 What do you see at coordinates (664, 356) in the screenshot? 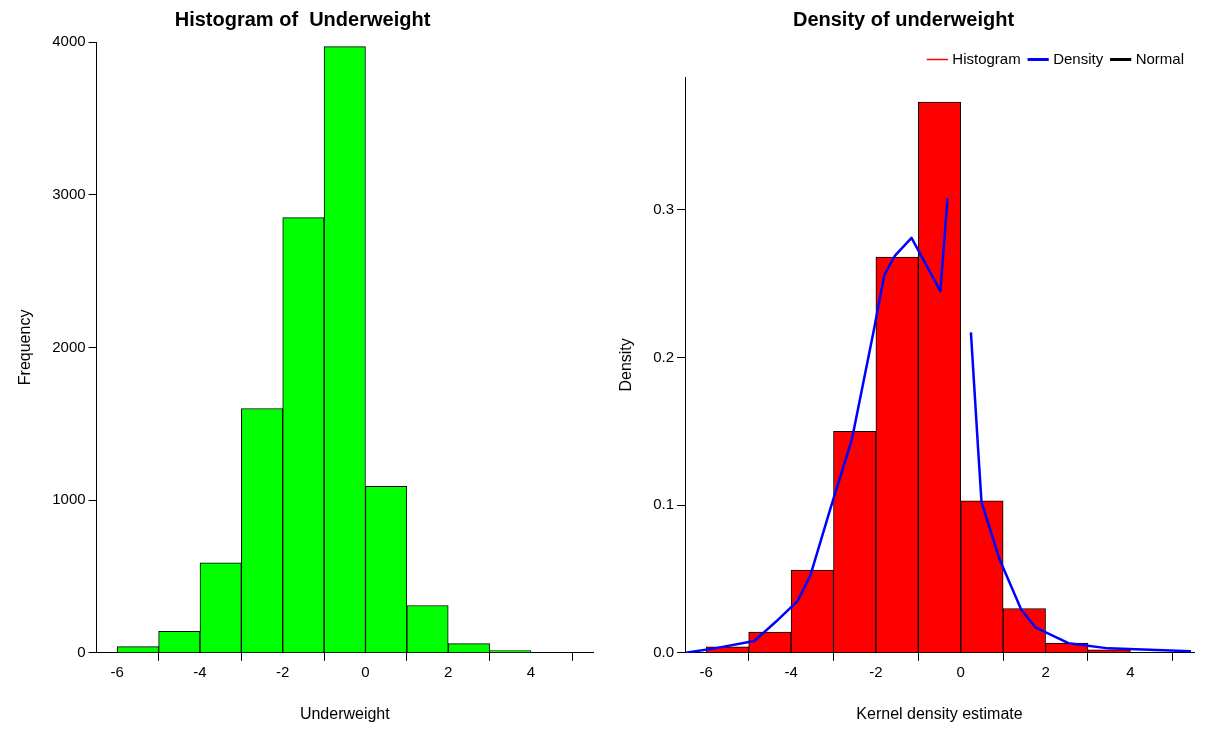
I see `y-tick-label: 0.2` at bounding box center [664, 356].